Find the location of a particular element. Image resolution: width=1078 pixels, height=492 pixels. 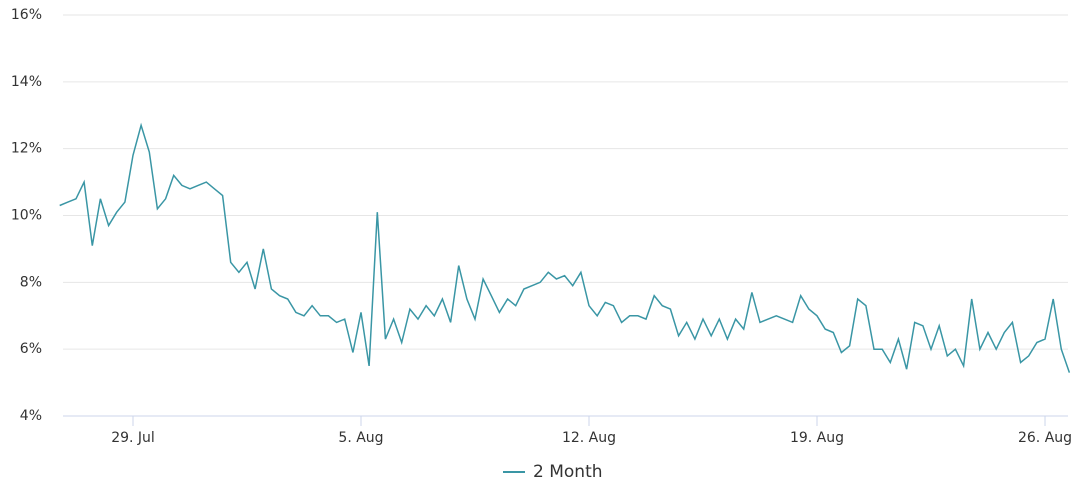

y-tick-label: 10% is located at coordinates (26, 216).